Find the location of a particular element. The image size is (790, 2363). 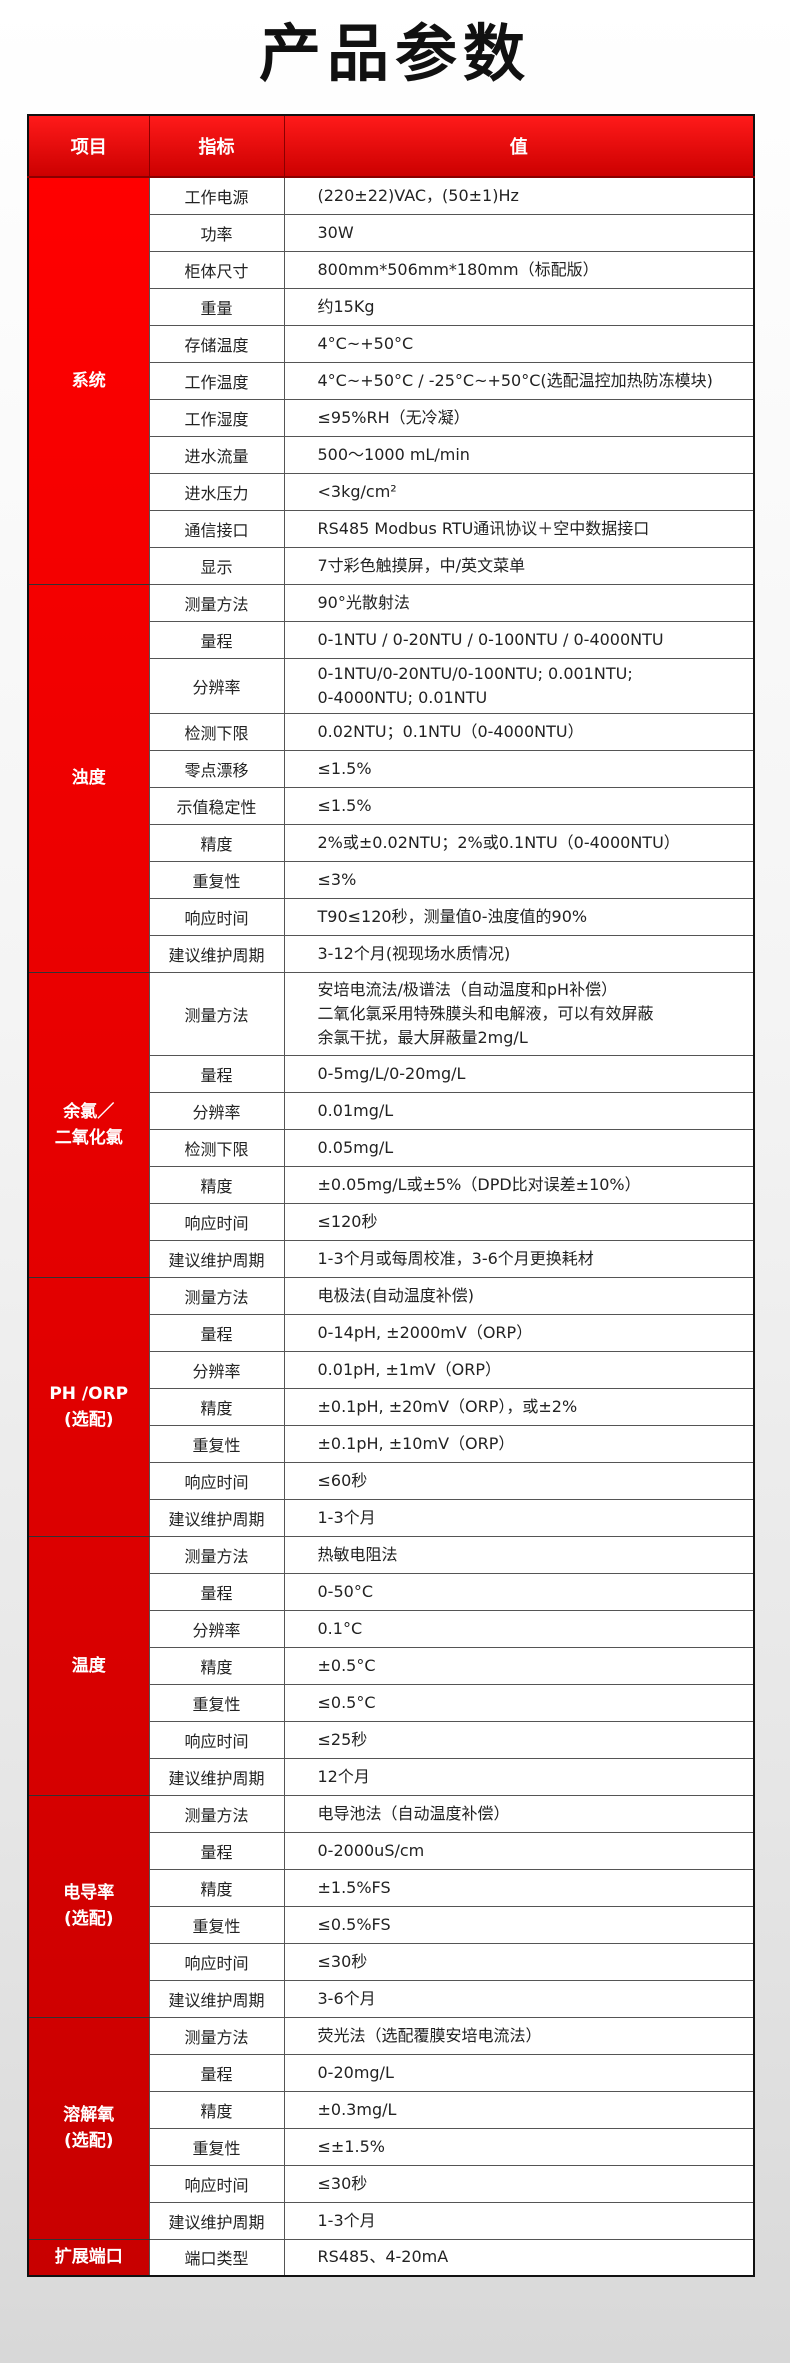

table-header-row: 项目 指标 值 is located at coordinates (391, 146).